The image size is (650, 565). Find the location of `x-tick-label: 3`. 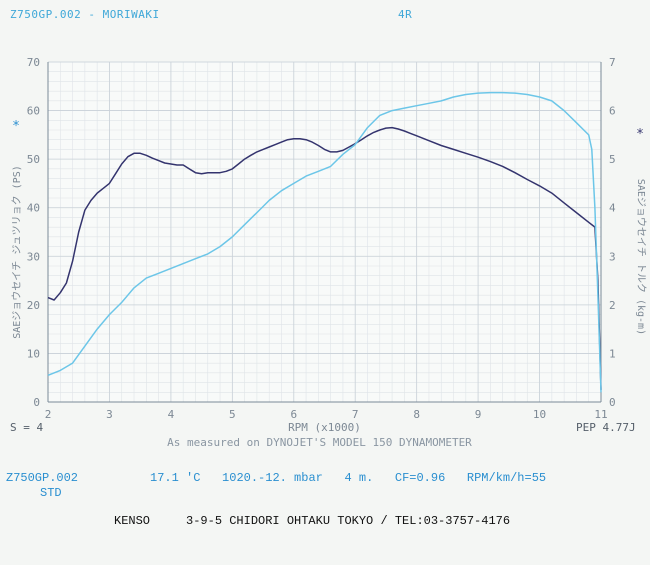

x-tick-label: 3 is located at coordinates (109, 414).